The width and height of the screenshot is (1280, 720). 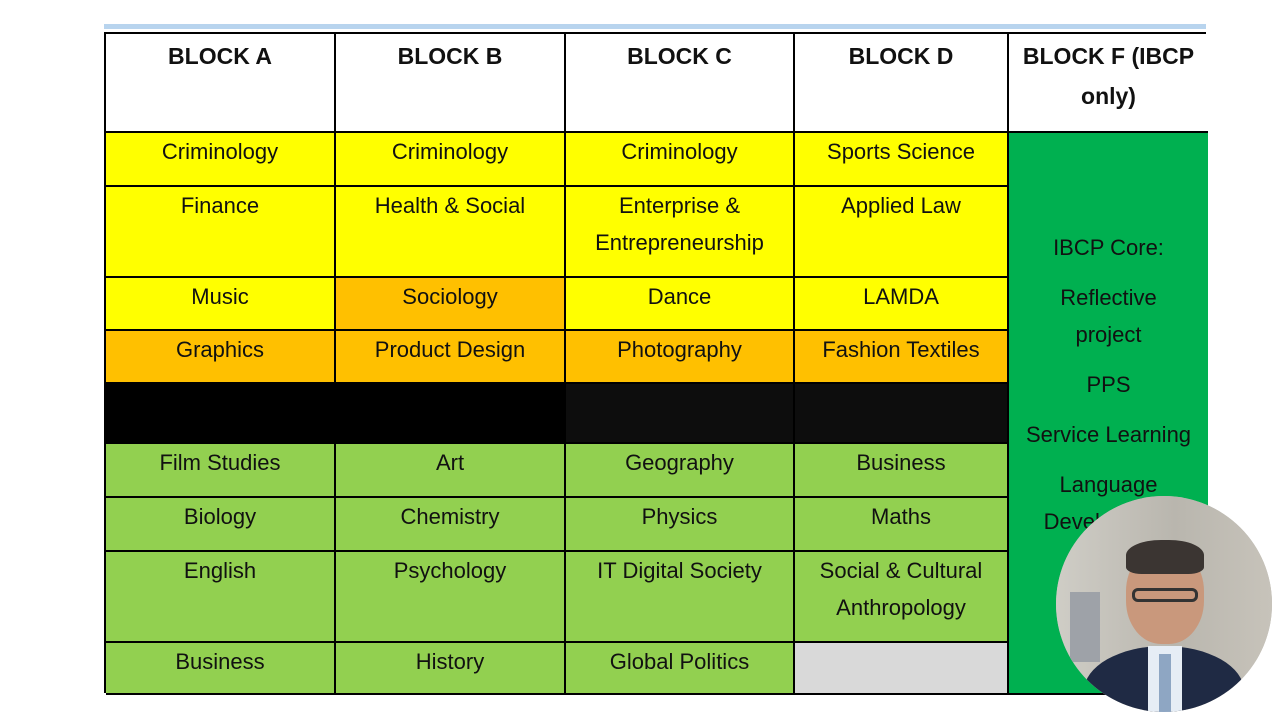 What do you see at coordinates (221, 357) in the screenshot?
I see `table-cell: Graphics` at bounding box center [221, 357].